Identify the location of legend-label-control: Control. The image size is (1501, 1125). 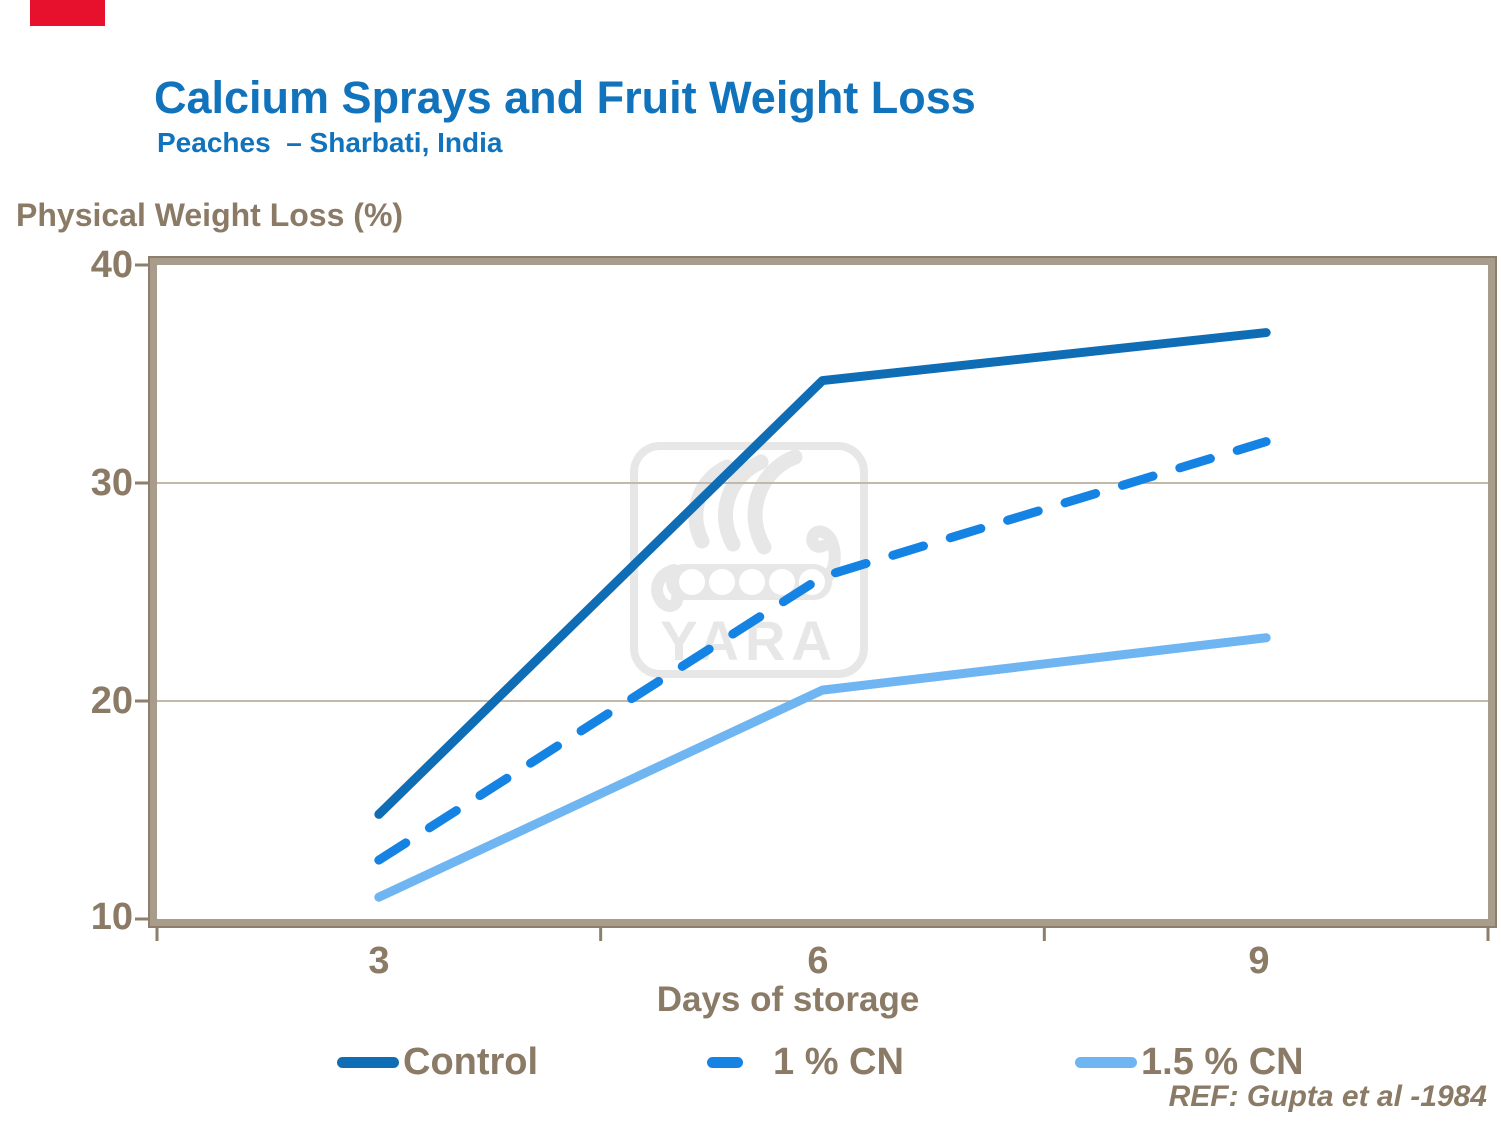
(471, 1061).